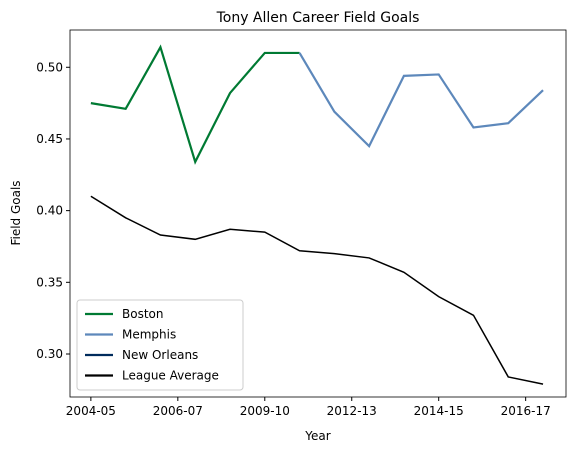 Image resolution: width=579 pixels, height=453 pixels. I want to click on chart-title: Tony Allen Career Field Goals, so click(318, 18).